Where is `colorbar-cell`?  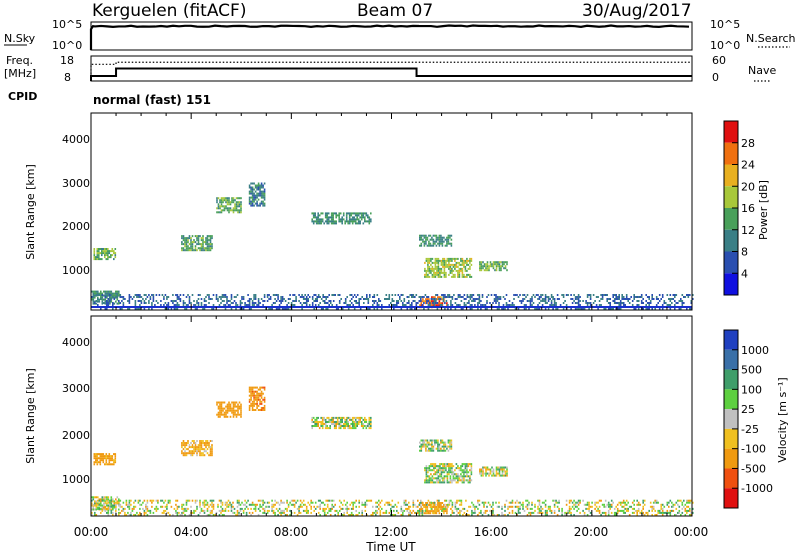
colorbar-cell is located at coordinates (731, 240).